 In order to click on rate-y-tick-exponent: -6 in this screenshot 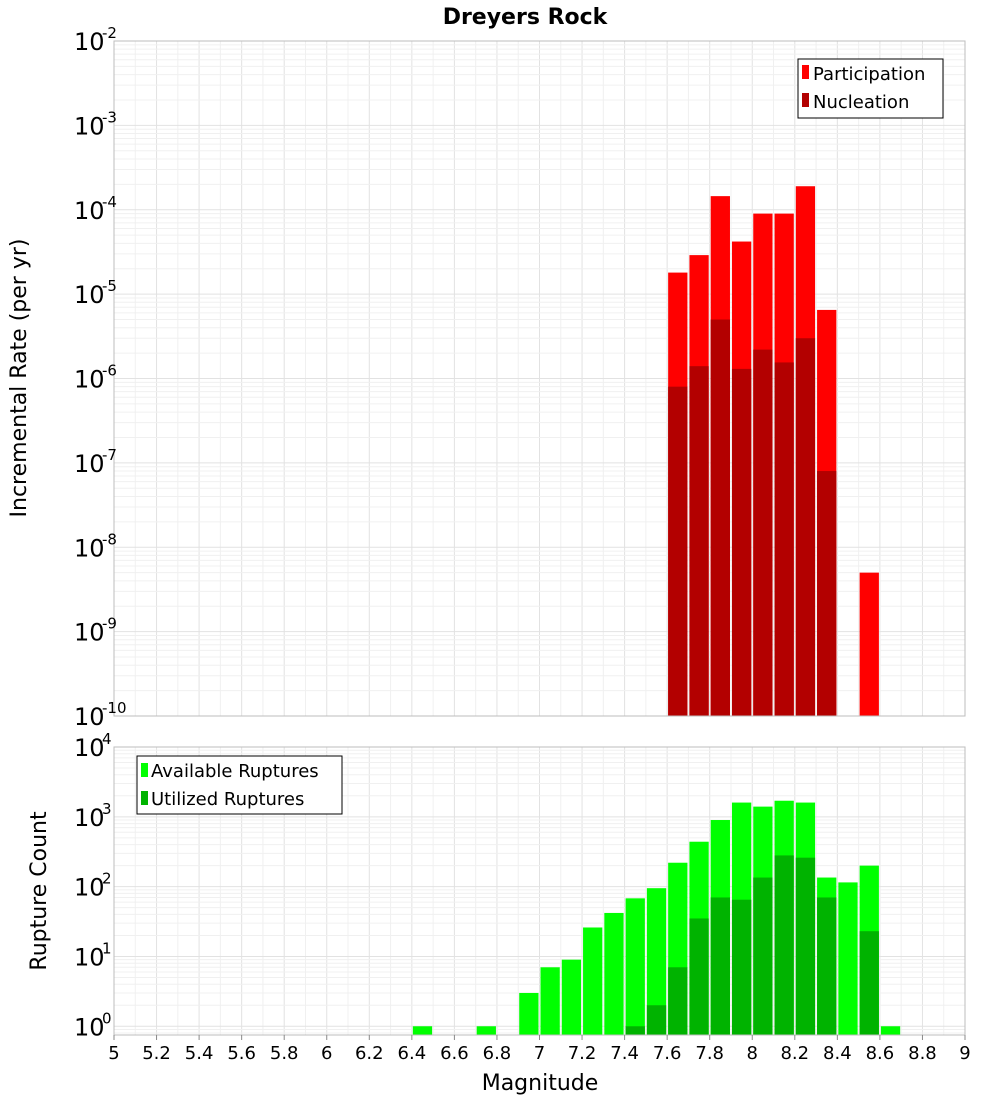, I will do `click(109, 371)`.